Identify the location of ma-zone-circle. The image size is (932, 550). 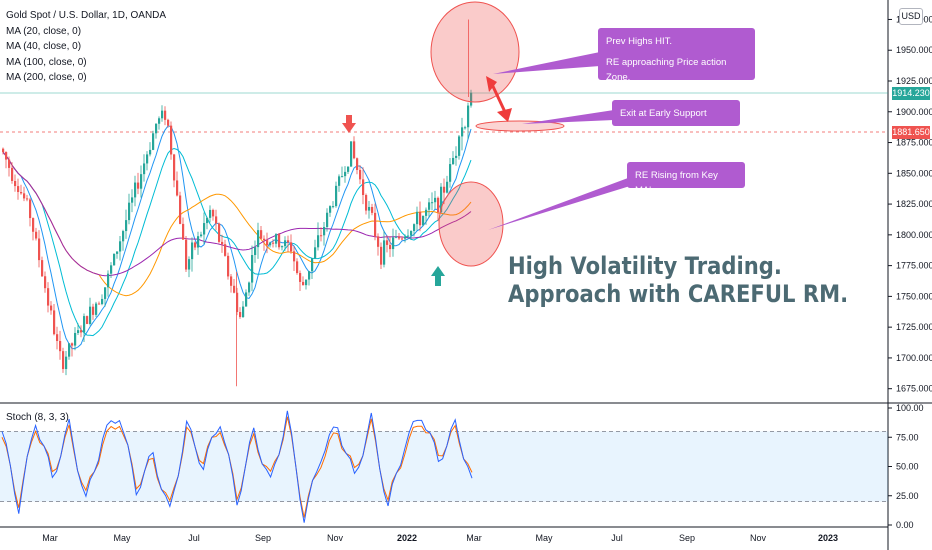
(471, 224).